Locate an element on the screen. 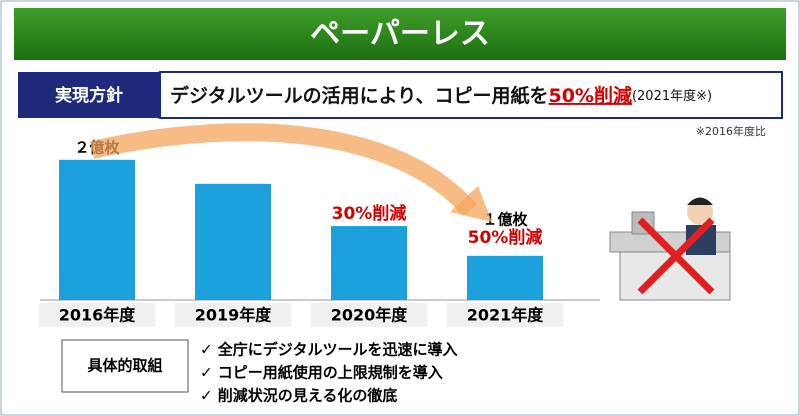 The width and height of the screenshot is (800, 416). trend-arrow is located at coordinates (283, 169).